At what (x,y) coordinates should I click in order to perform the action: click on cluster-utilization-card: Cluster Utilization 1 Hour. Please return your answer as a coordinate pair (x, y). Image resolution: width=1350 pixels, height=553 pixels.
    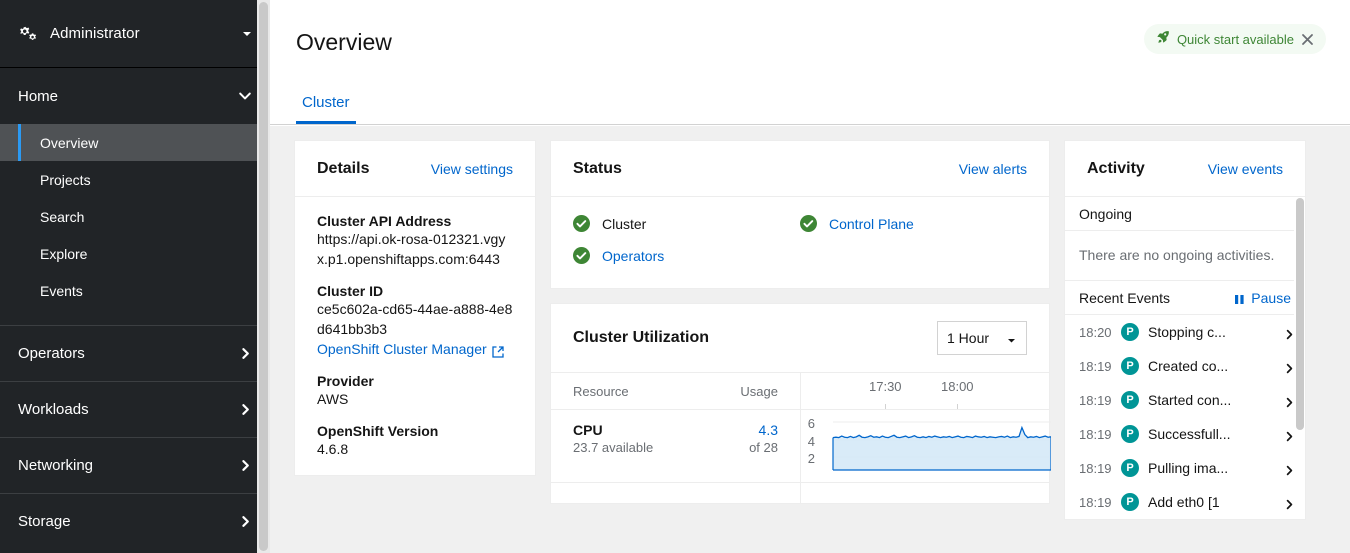
    Looking at the image, I should click on (800, 403).